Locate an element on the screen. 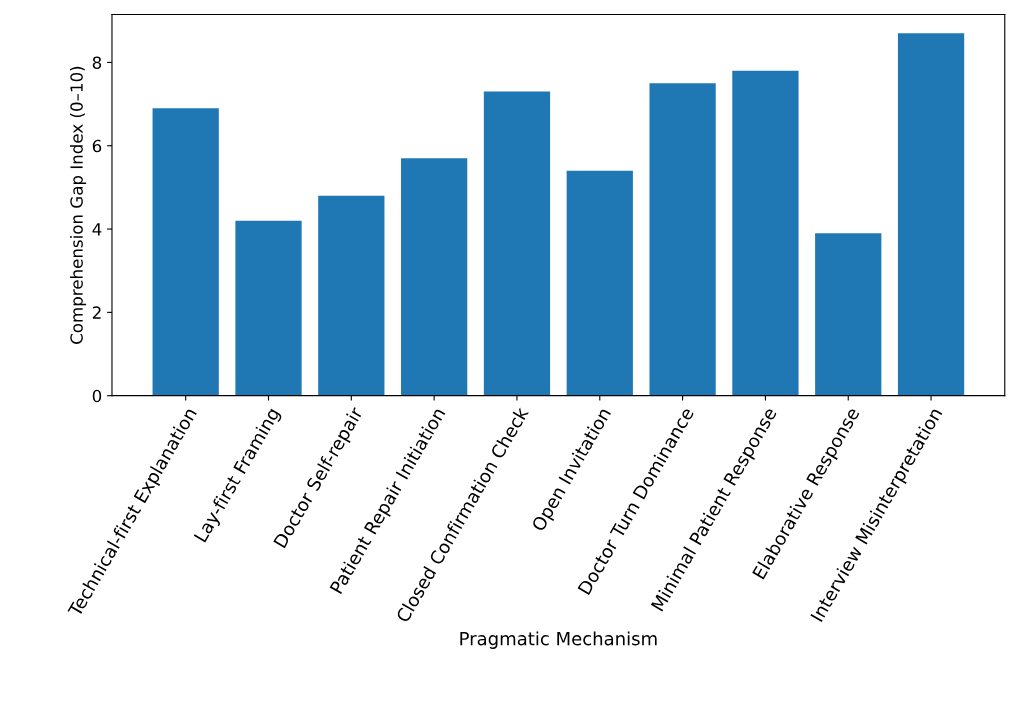 This screenshot has width=1018, height=726. y-tick-label: 0 is located at coordinates (97, 396).